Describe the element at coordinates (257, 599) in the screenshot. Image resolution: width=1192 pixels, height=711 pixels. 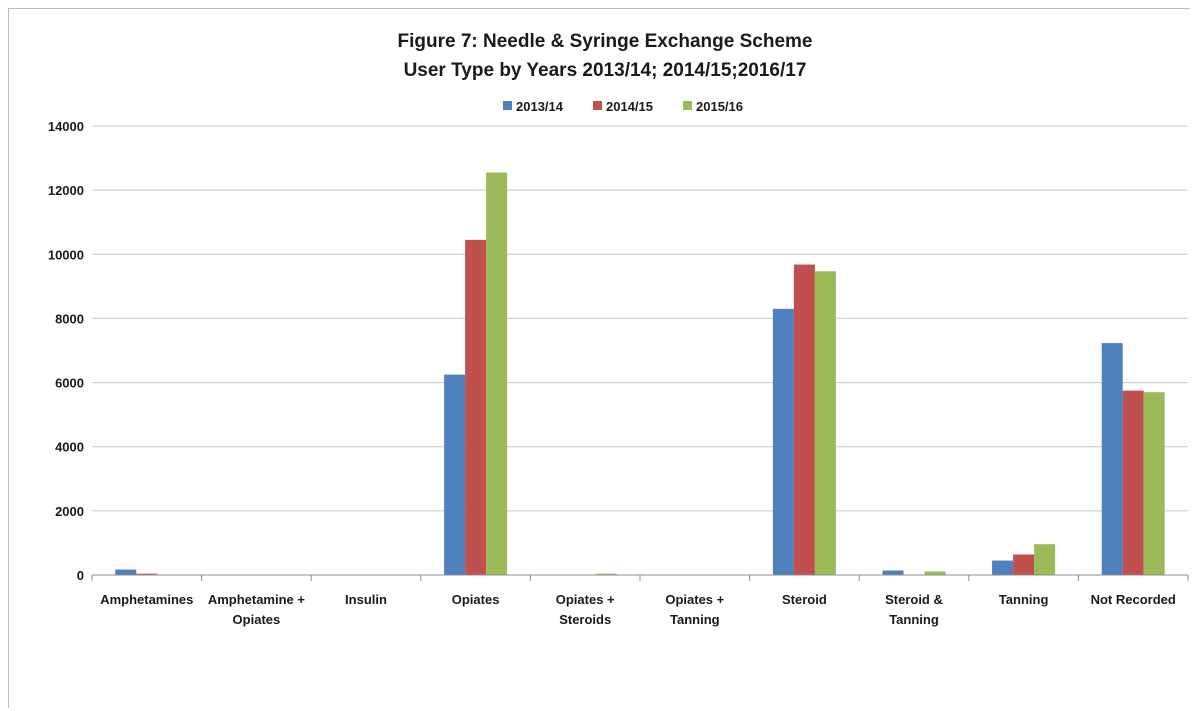
I see `x-tick-label: Amphetamine +` at that location.